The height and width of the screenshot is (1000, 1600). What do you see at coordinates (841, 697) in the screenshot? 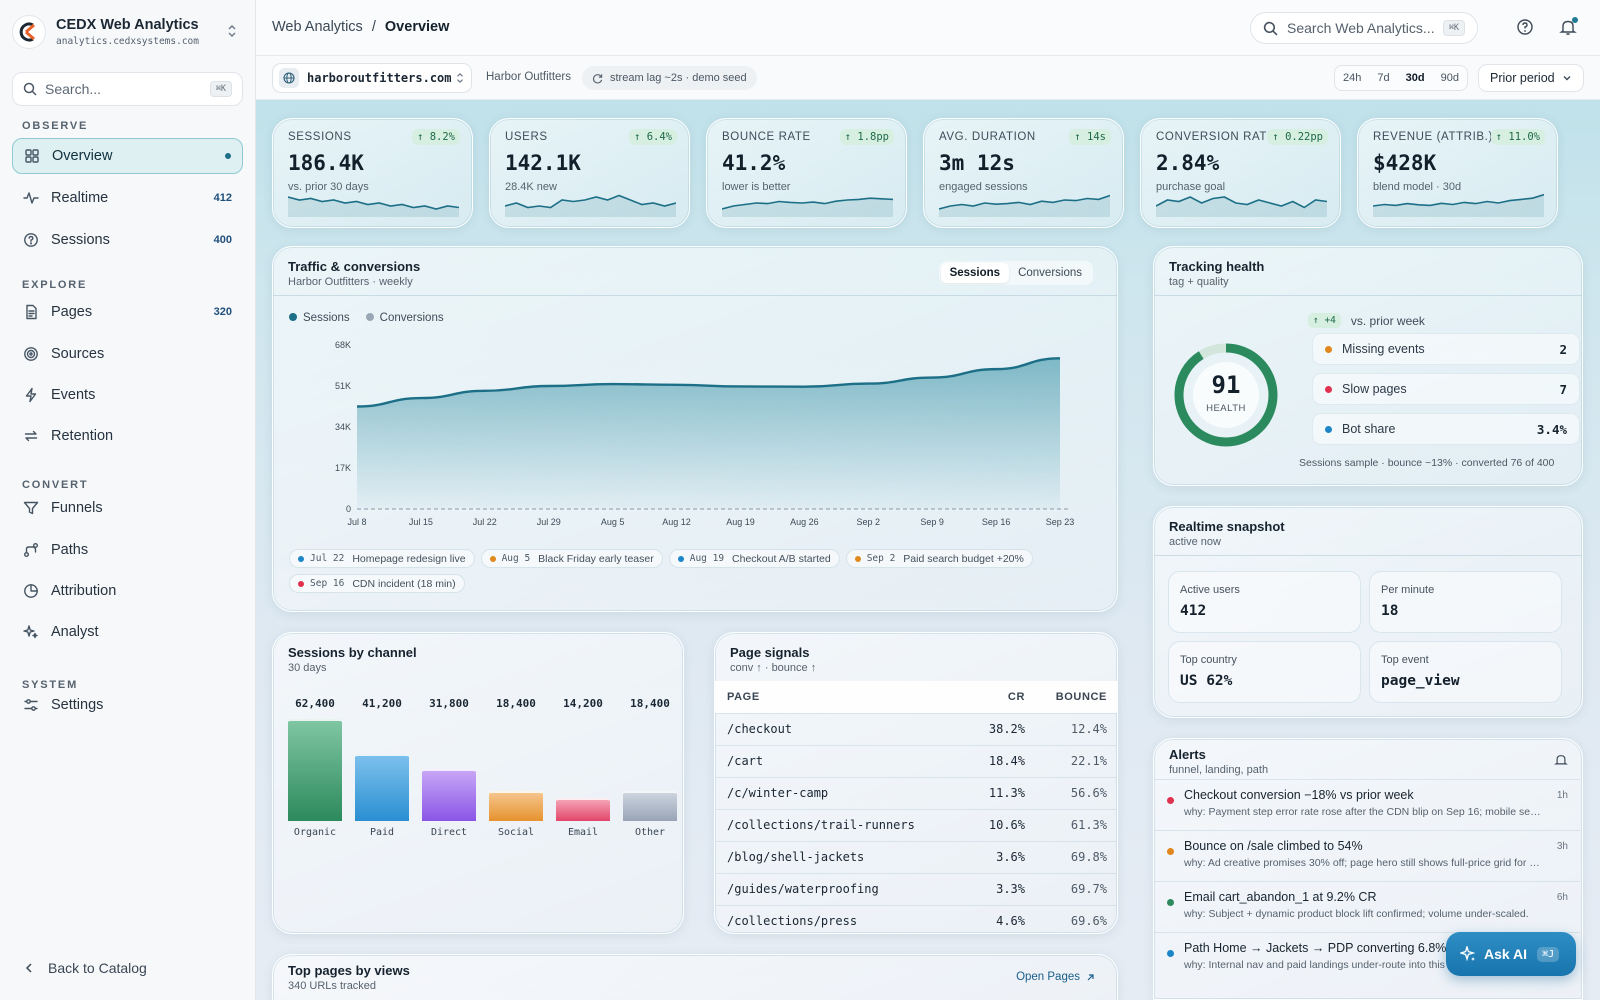
I see `col-page: PAGE` at bounding box center [841, 697].